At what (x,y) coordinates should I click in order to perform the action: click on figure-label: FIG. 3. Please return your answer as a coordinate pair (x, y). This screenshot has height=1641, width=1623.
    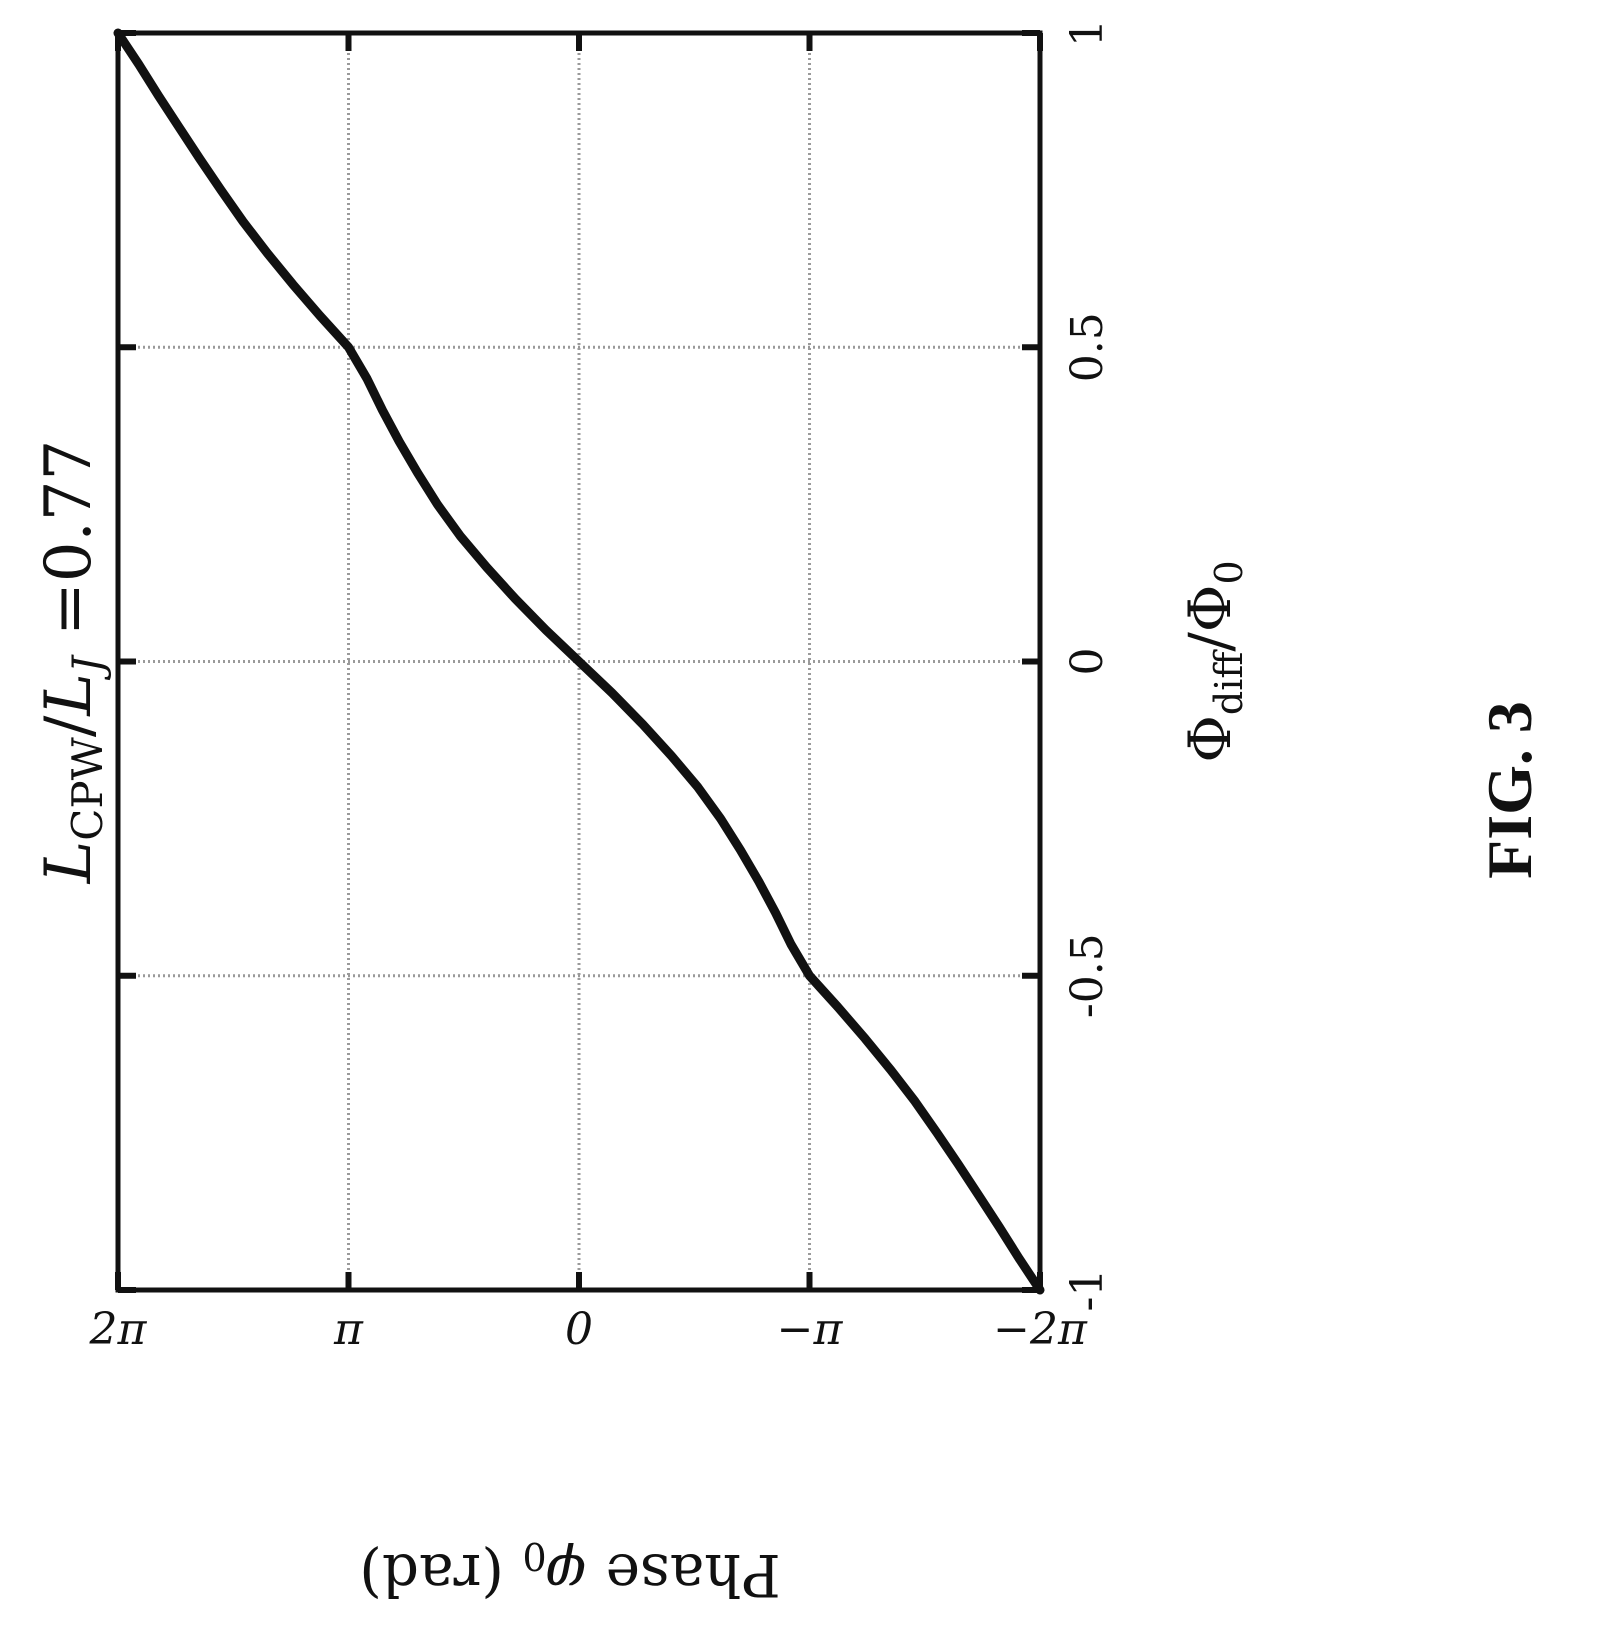
    Looking at the image, I should click on (1509, 790).